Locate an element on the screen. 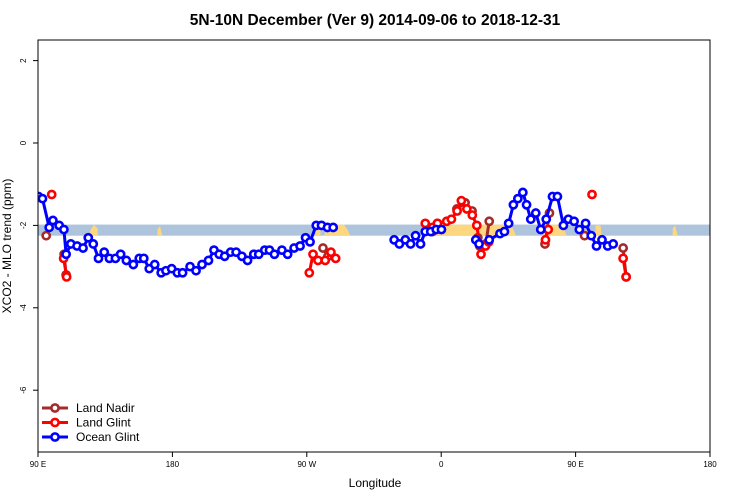  y-tick-label: 2 is located at coordinates (23, 60).